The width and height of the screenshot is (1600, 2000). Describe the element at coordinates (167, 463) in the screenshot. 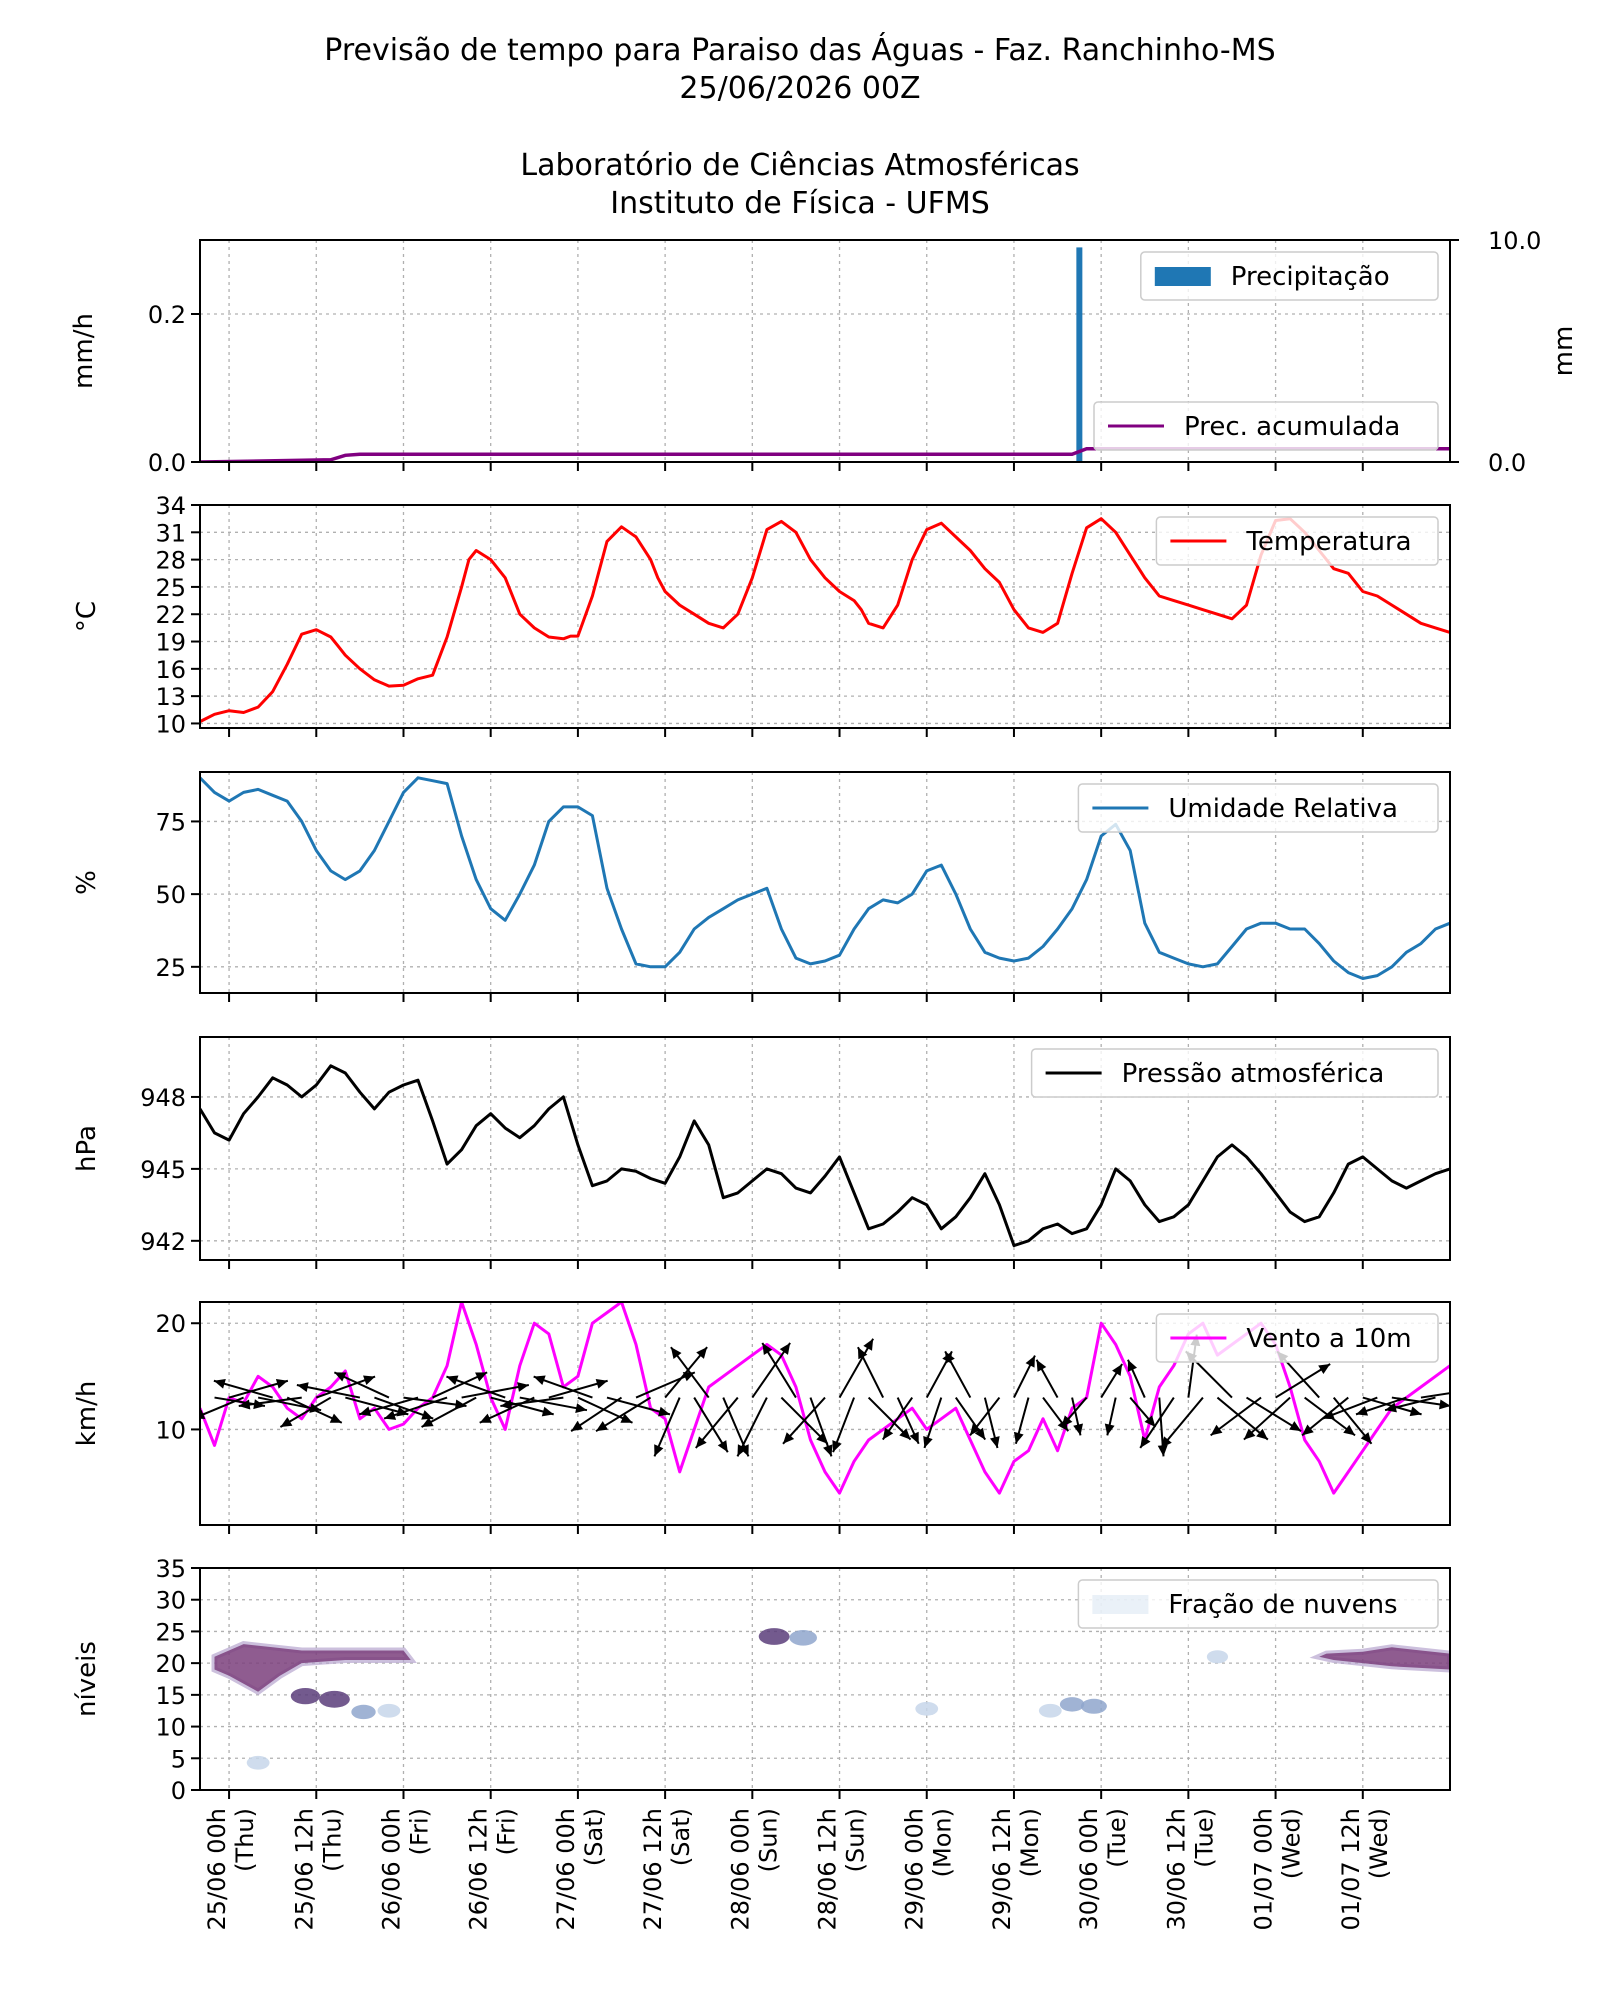

I see `y-tick-label: 0.0` at that location.